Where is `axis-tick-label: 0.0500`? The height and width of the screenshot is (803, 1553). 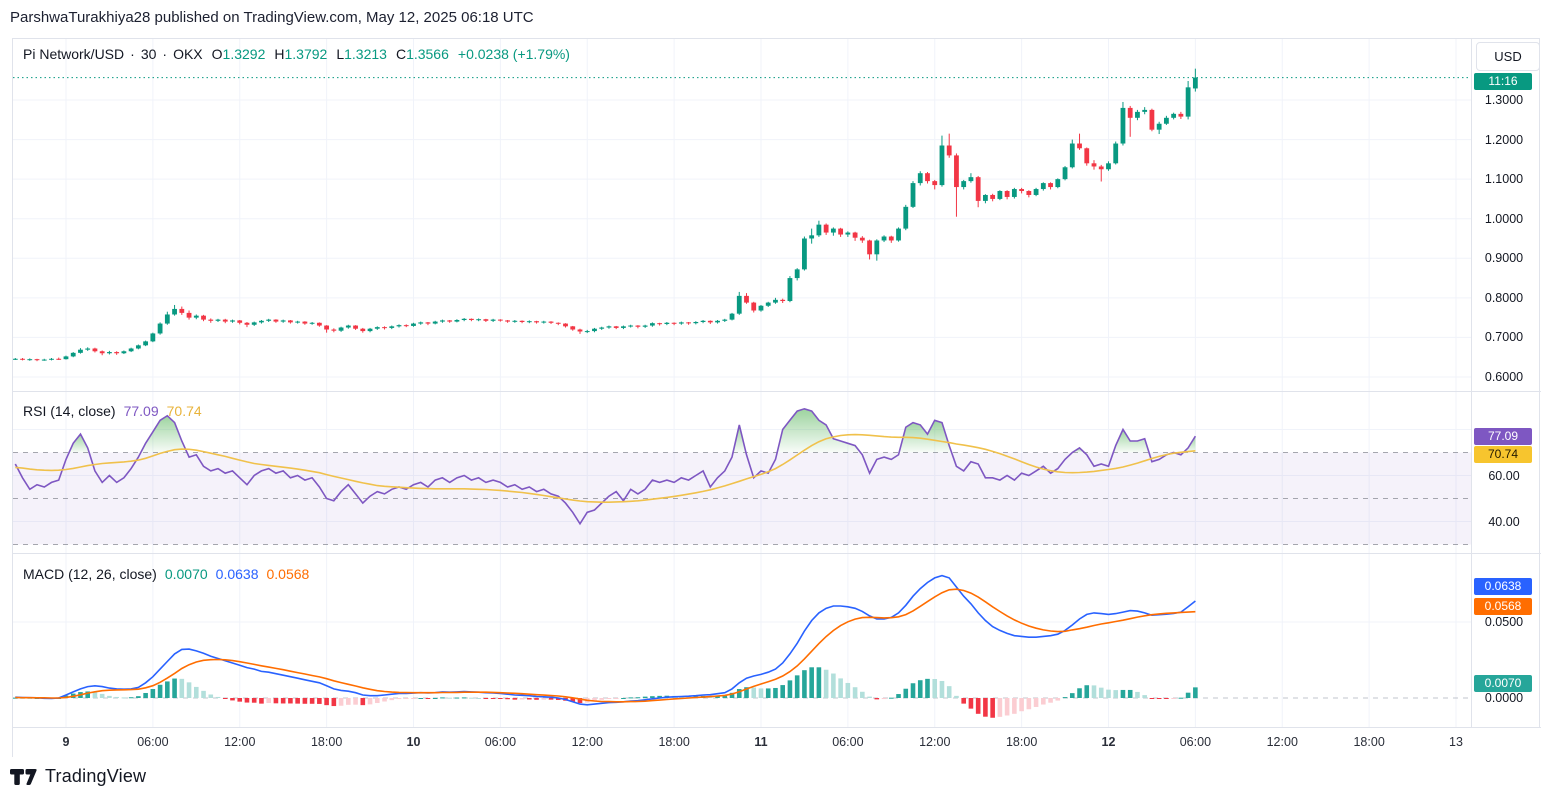
axis-tick-label: 0.0500 is located at coordinates (1504, 622).